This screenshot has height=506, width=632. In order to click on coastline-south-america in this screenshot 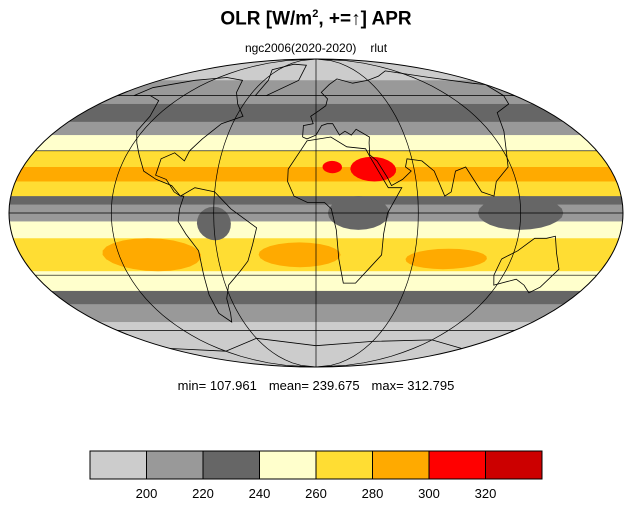, I will do `click(217, 255)`.